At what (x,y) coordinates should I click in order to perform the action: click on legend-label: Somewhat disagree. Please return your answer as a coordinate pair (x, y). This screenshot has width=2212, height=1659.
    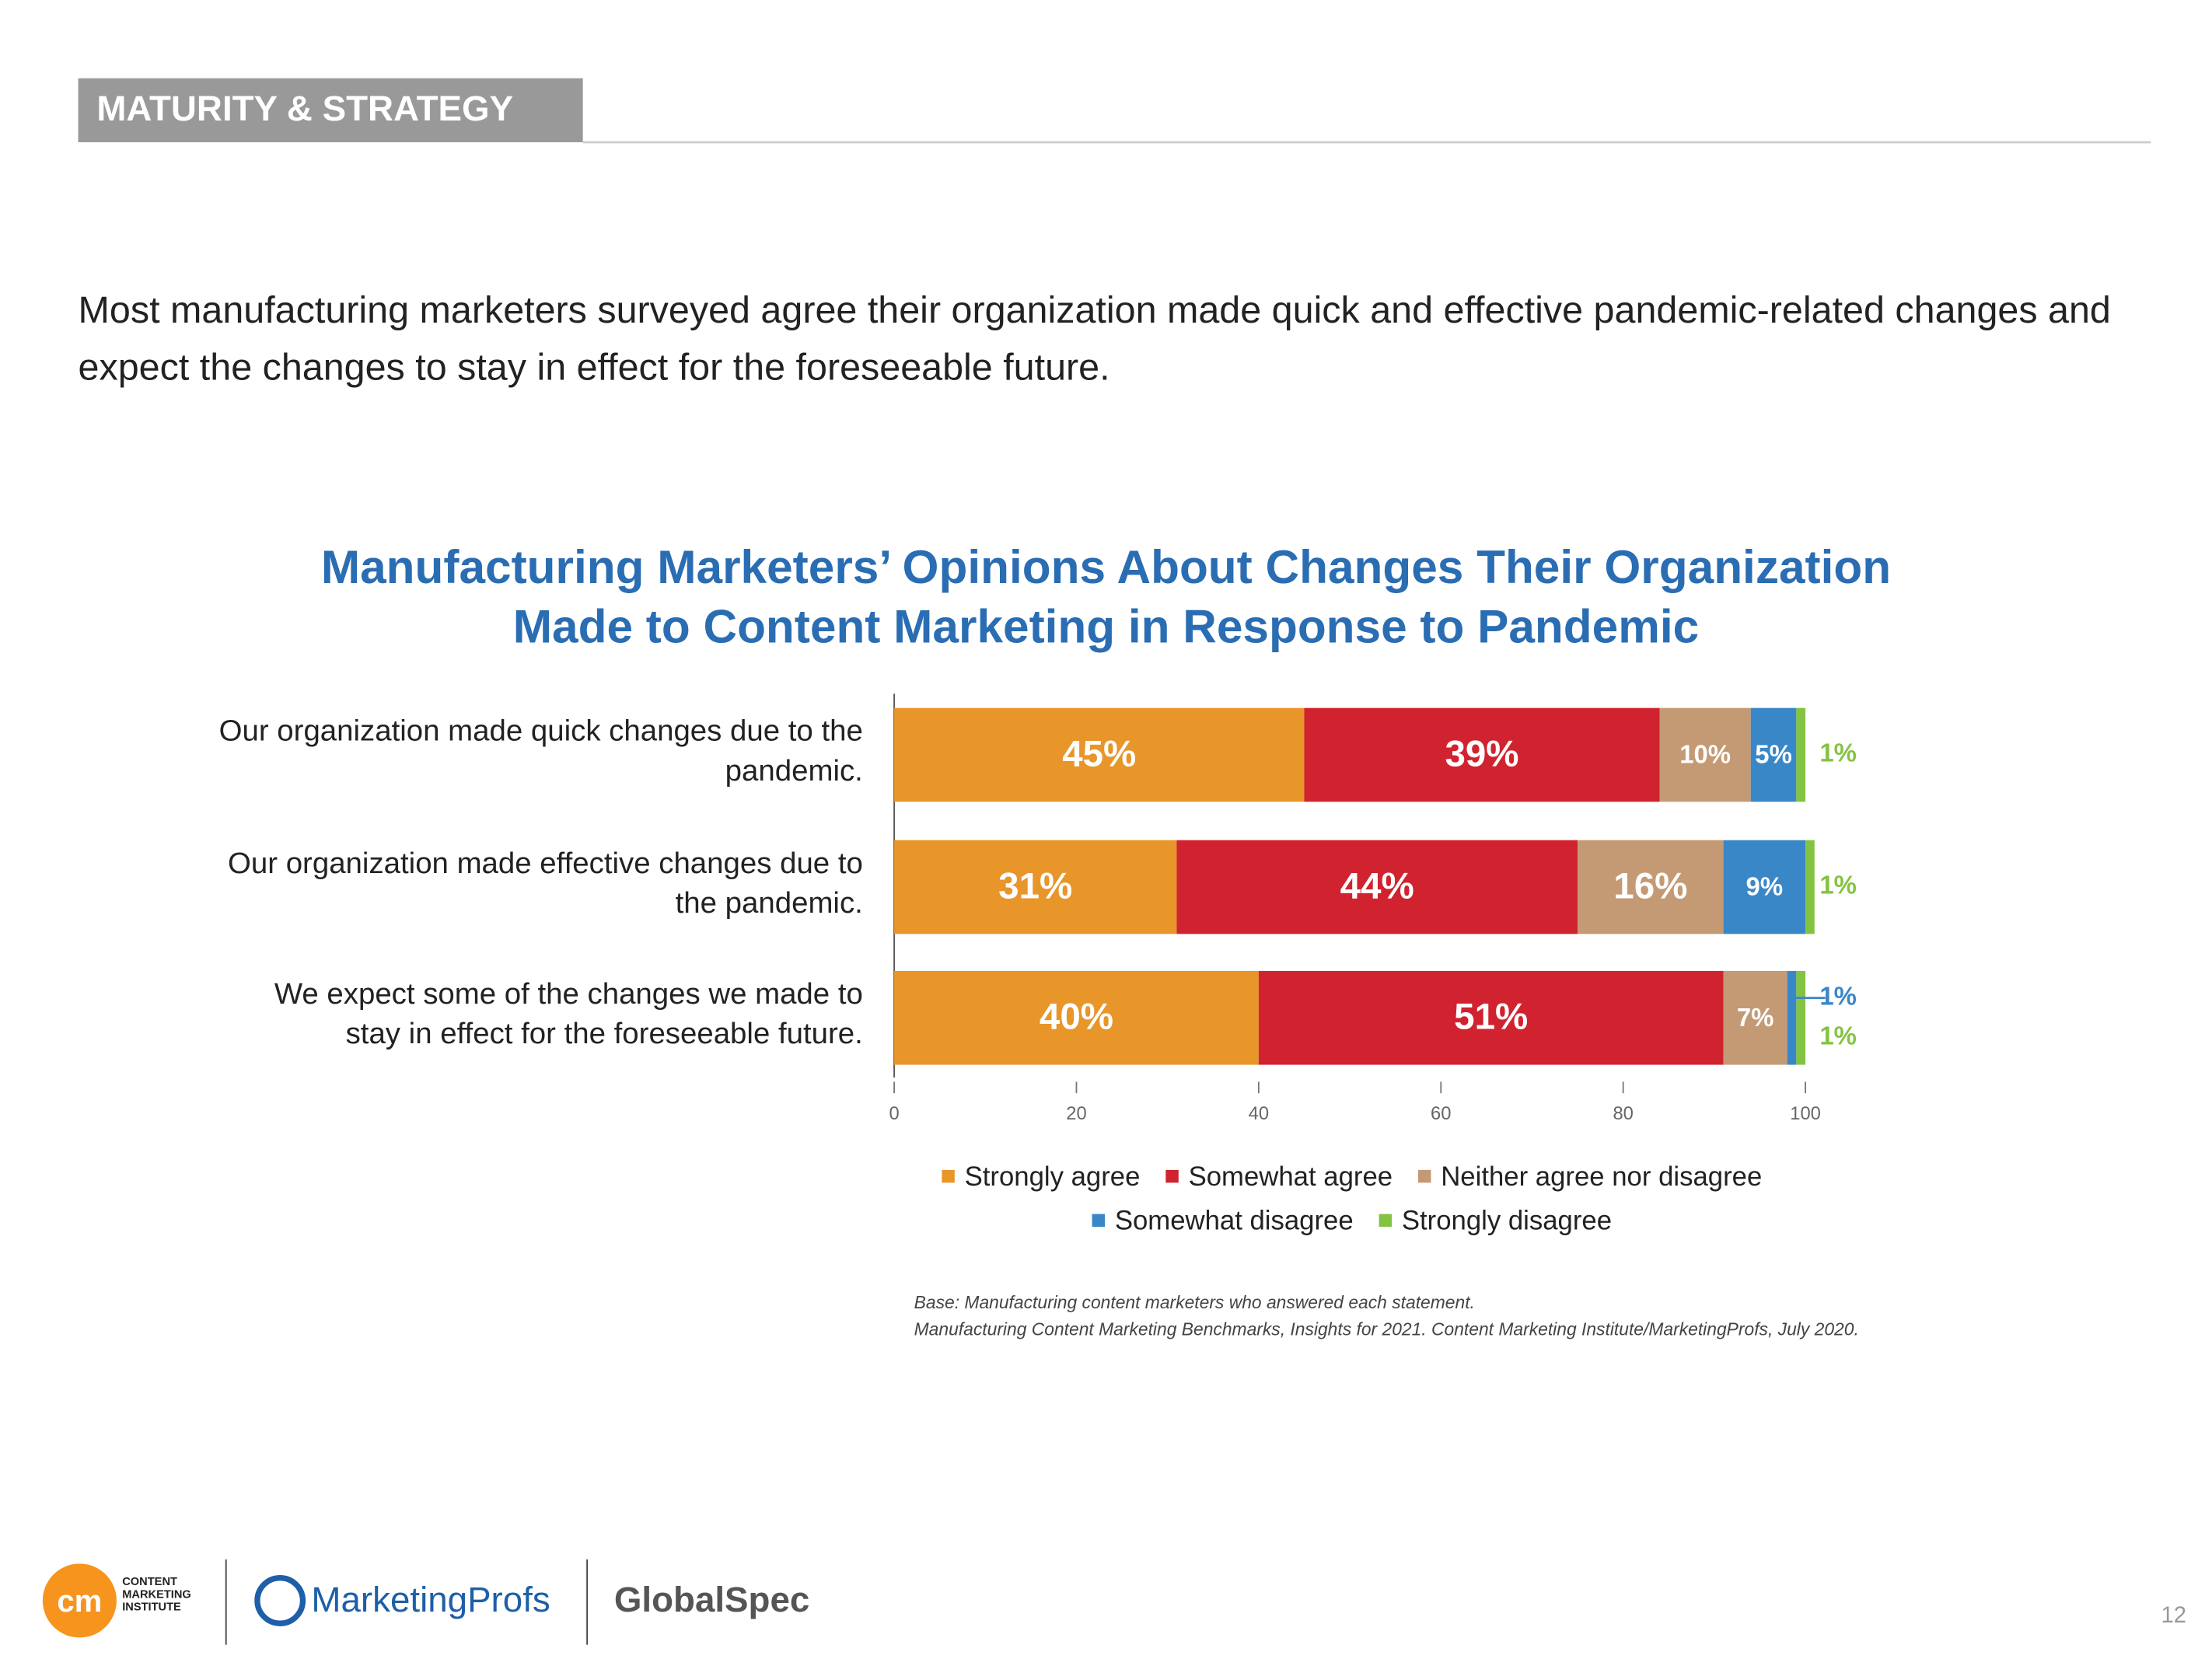
    Looking at the image, I should click on (1234, 1221).